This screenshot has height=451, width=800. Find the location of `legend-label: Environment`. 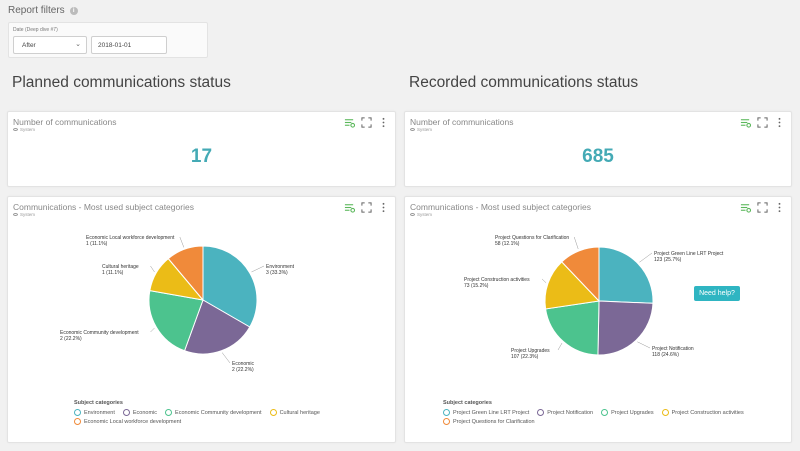

legend-label: Environment is located at coordinates (99, 412).